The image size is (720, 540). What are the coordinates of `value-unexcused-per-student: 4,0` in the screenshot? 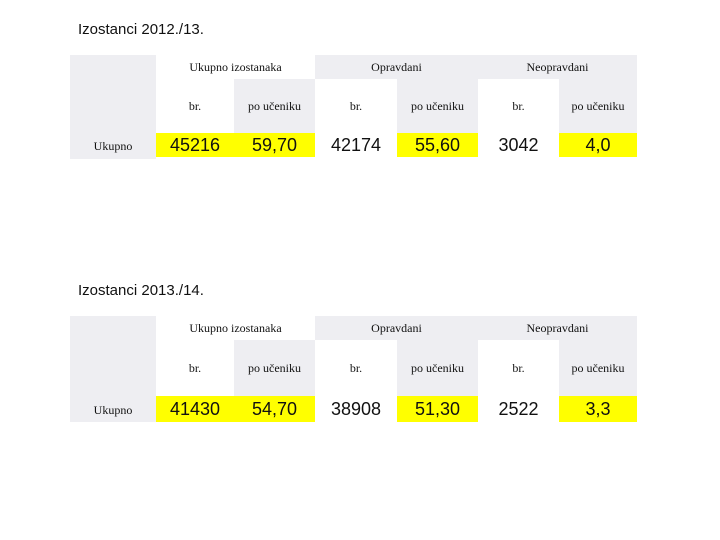 It's located at (598, 145).